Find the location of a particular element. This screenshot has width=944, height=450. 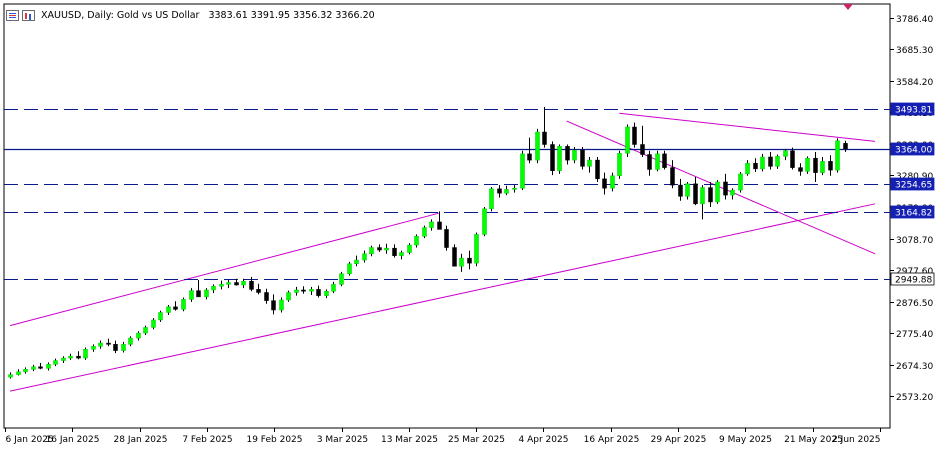

price-tick-label: 2573.20 is located at coordinates (914, 398).